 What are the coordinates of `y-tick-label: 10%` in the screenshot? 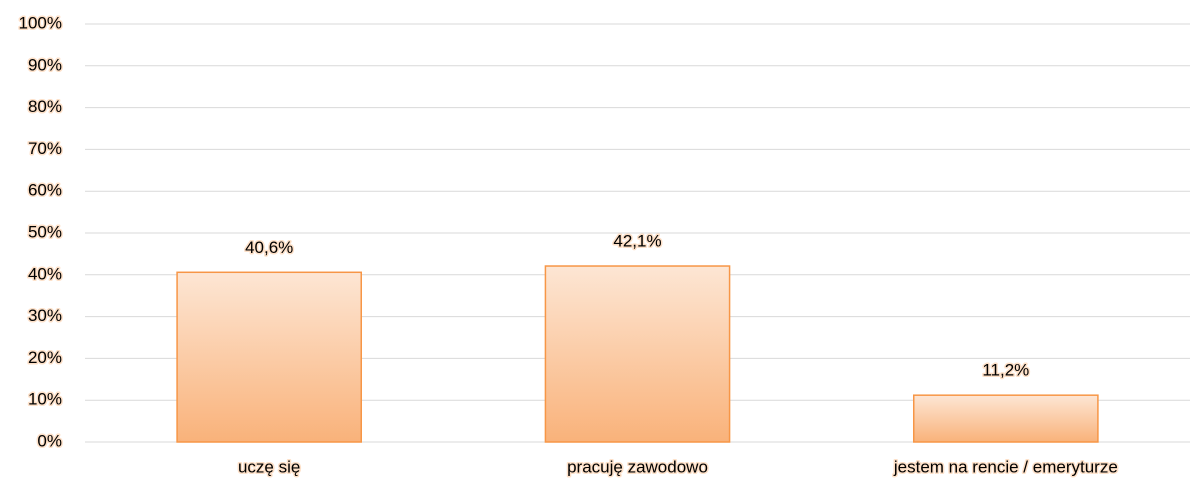 It's located at (45, 399).